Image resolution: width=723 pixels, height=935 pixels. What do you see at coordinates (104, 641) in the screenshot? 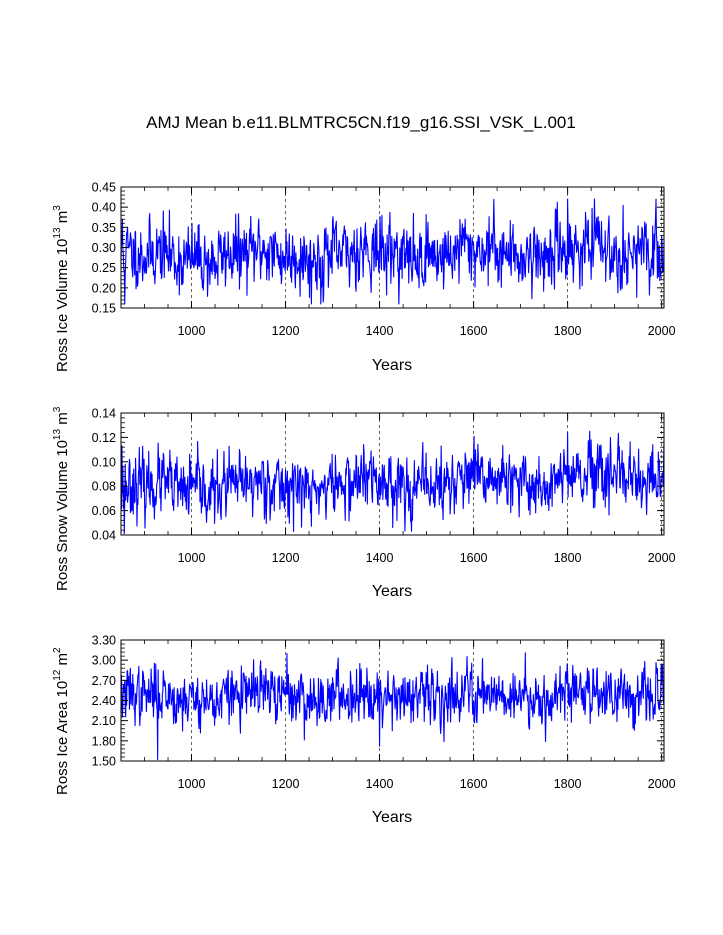
I see `y-tick-label: 3.30` at bounding box center [104, 641].